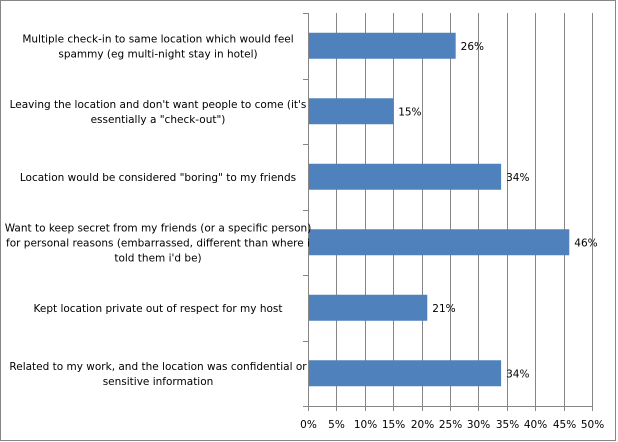 The height and width of the screenshot is (442, 618). I want to click on data-label: 46%, so click(585, 243).